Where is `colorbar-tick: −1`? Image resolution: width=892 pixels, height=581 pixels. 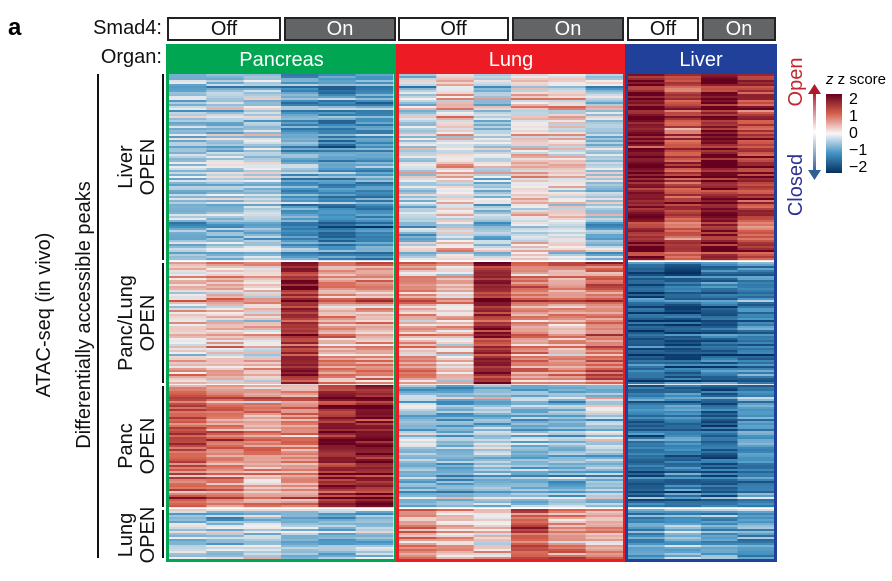
colorbar-tick: −1 is located at coordinates (858, 150).